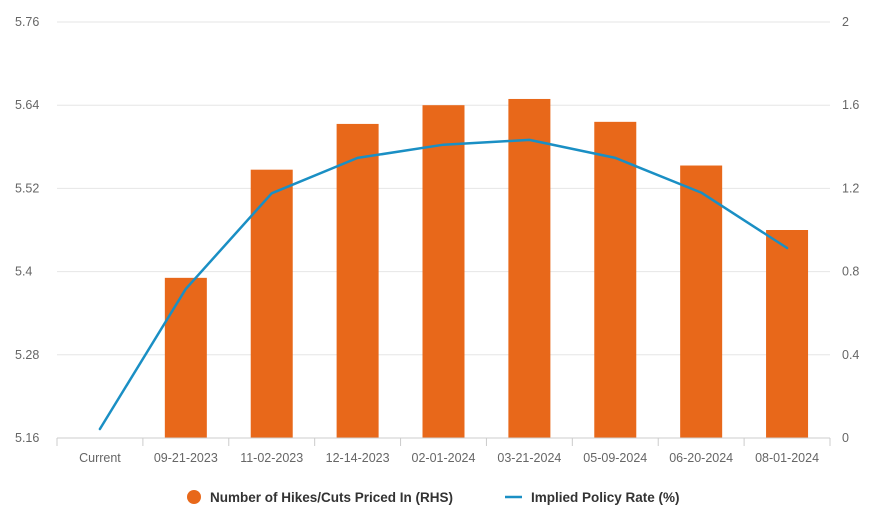 Image resolution: width=886 pixels, height=527 pixels. Describe the element at coordinates (850, 272) in the screenshot. I see `right-tick-label: 0.8` at that location.